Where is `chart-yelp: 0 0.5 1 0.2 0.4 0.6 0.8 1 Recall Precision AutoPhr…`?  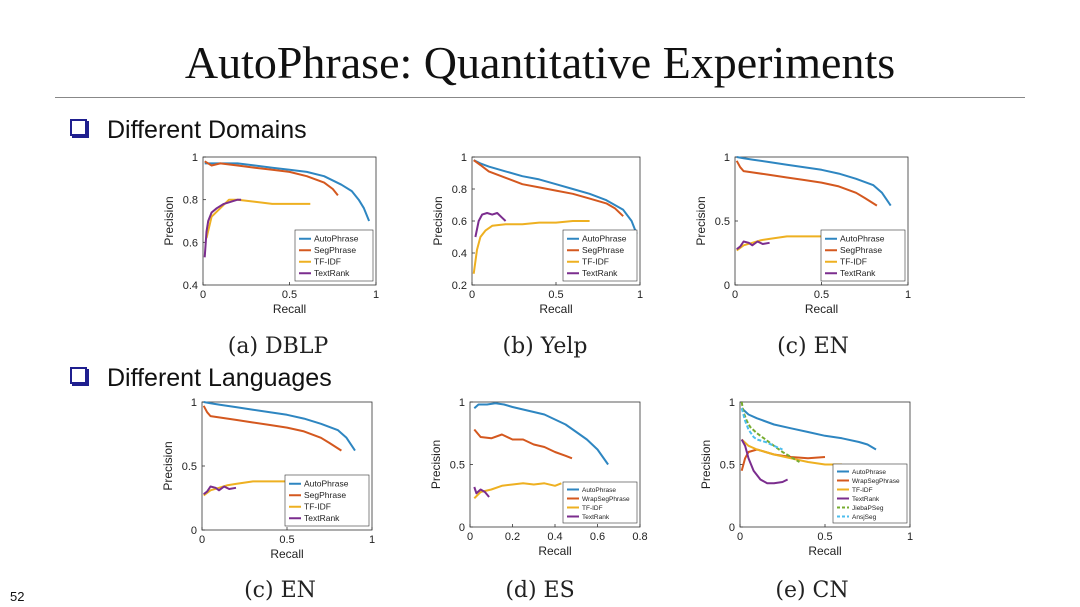 chart-yelp: 0 0.5 1 0.2 0.4 0.6 0.8 1 Recall Precision AutoPhr… is located at coordinates (537, 234).